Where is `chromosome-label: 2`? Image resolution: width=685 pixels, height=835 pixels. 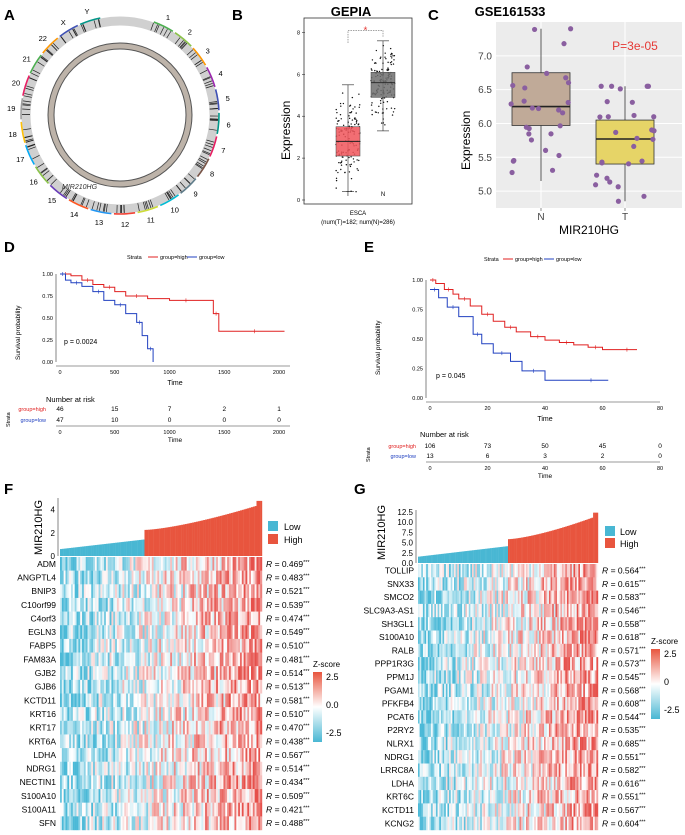
chromosome-label: 2 is located at coordinates (190, 31).